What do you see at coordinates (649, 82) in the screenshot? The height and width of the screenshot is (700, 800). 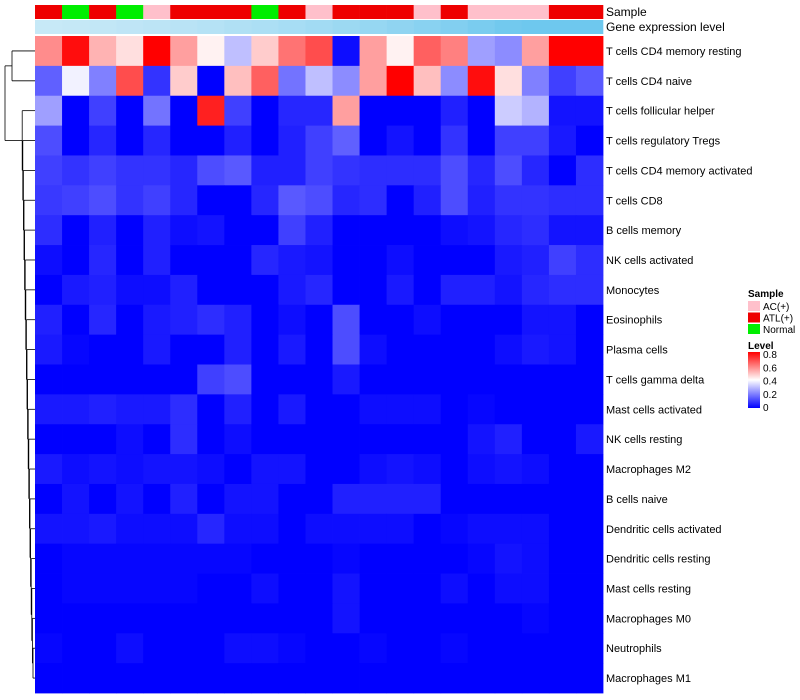 I see `row-label: T cells CD4 naive` at bounding box center [649, 82].